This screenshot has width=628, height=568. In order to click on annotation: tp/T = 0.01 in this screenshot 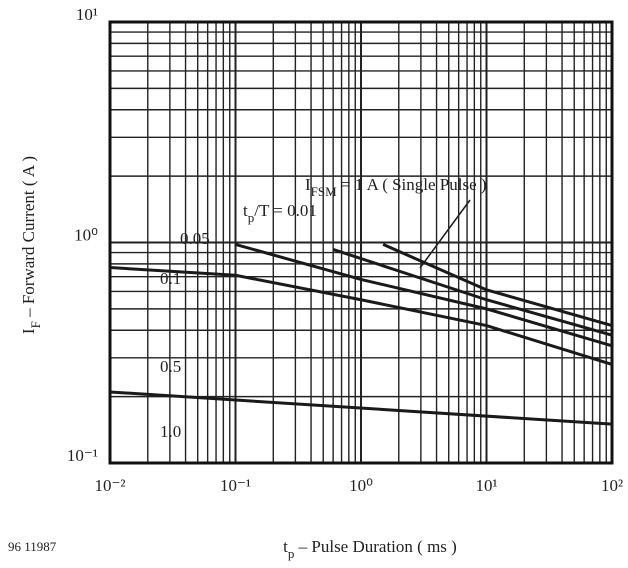, I will do `click(280, 213)`.